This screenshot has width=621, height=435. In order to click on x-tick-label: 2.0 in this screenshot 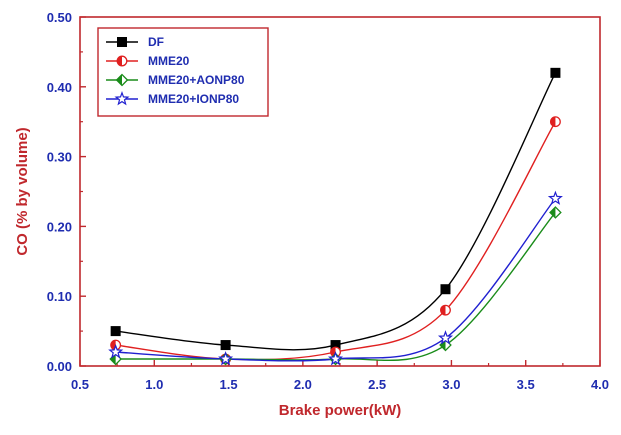, I will do `click(303, 384)`.